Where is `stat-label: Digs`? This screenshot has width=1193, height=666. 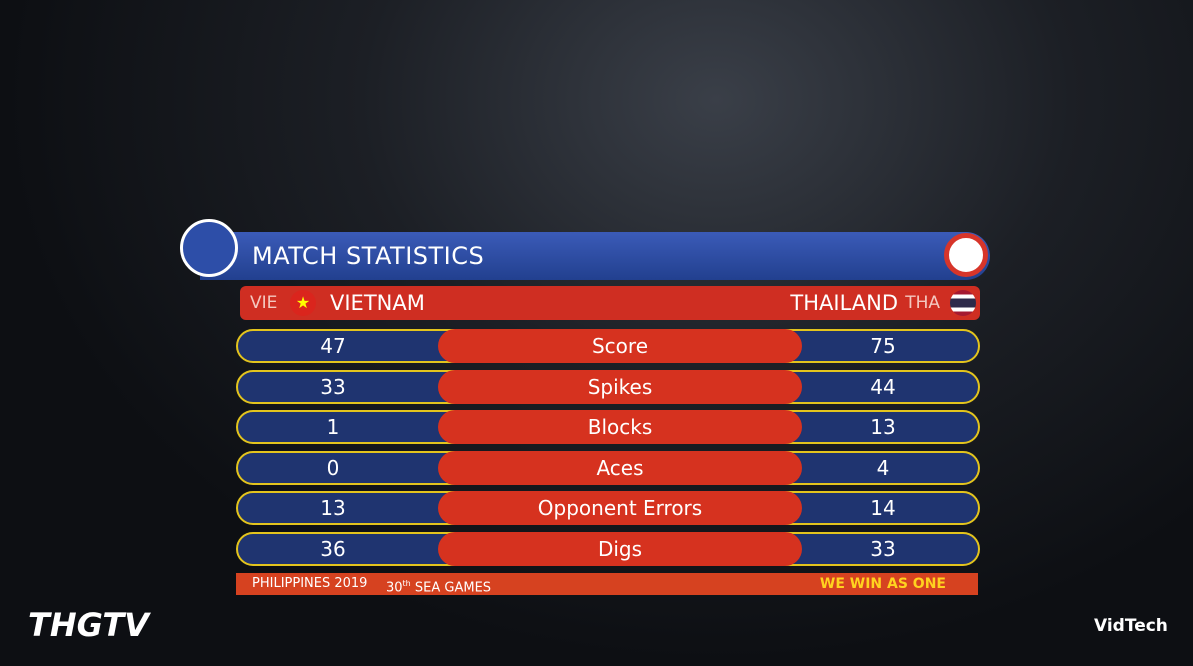
stat-label: Digs is located at coordinates (620, 549).